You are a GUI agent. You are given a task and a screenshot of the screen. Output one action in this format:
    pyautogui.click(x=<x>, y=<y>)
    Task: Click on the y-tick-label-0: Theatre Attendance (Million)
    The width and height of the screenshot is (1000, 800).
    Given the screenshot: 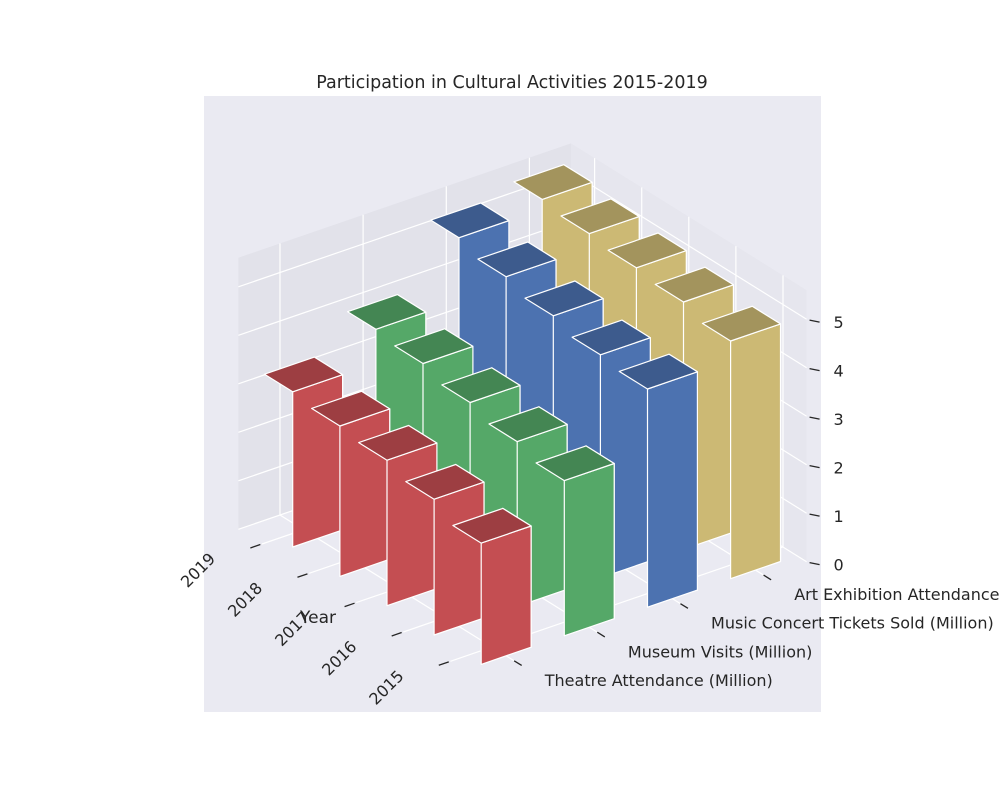 What is the action you would take?
    pyautogui.click(x=658, y=680)
    